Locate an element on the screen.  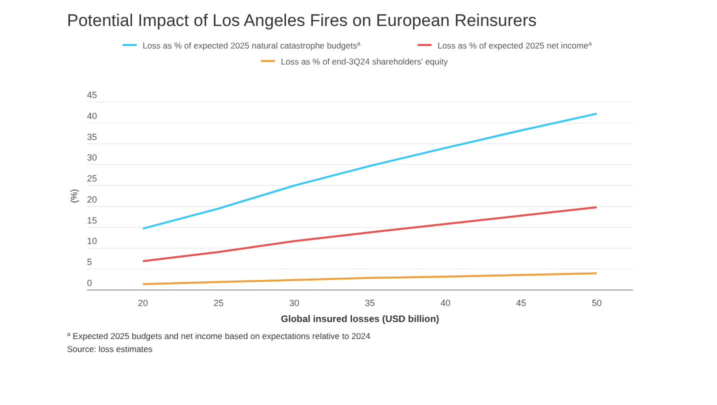
x-tick-label: 20 is located at coordinates (143, 303).